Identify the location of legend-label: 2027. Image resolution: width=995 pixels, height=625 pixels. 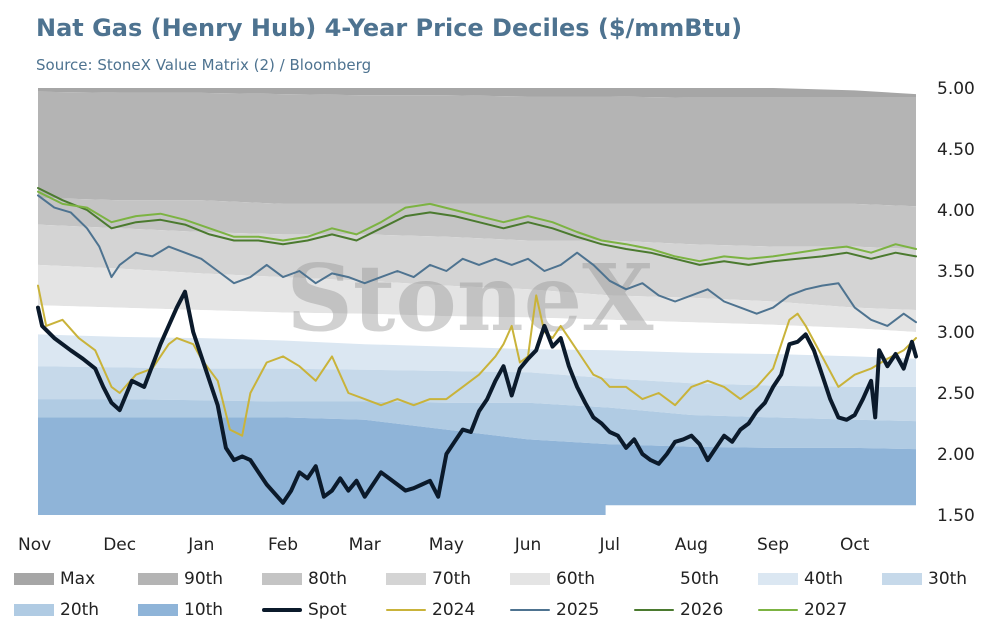
(826, 610).